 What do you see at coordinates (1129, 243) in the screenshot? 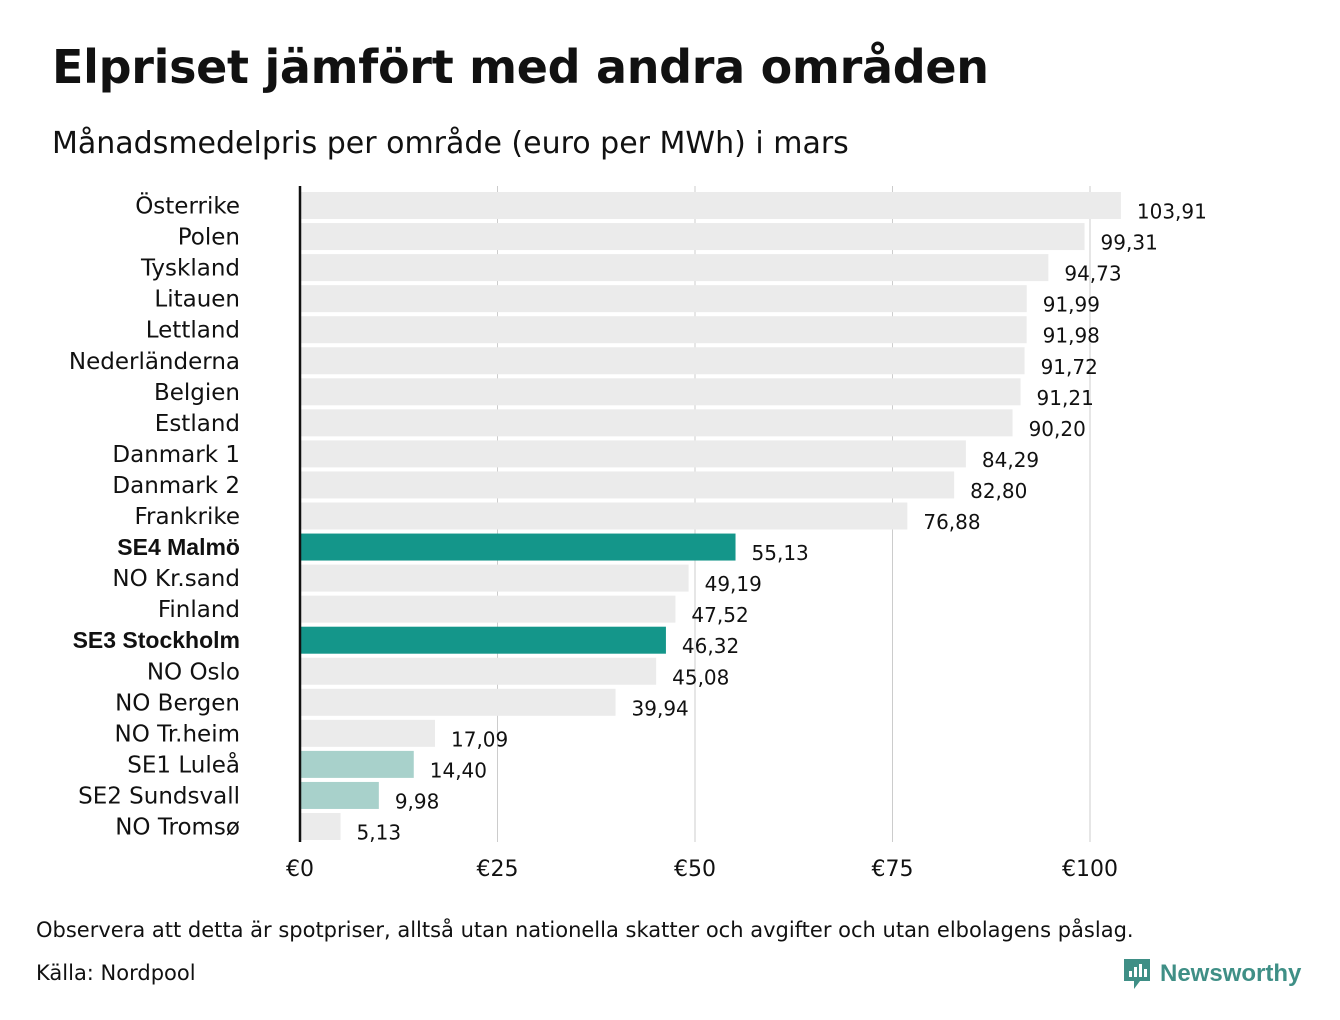
I see `value-label: 99,31` at bounding box center [1129, 243].